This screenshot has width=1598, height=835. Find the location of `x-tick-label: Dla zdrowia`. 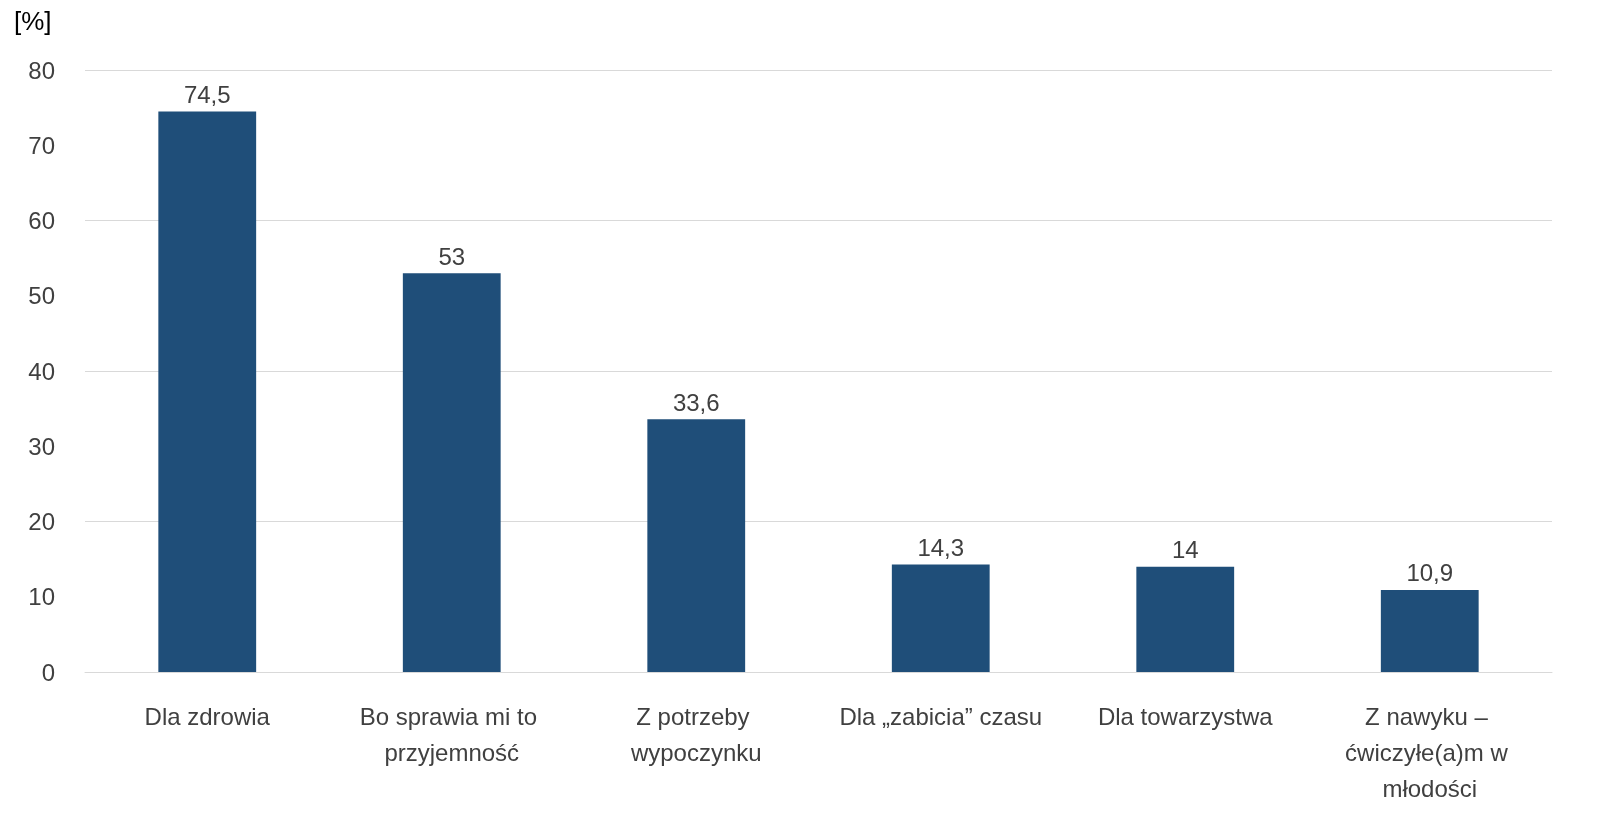

x-tick-label: Dla zdrowia is located at coordinates (207, 716).